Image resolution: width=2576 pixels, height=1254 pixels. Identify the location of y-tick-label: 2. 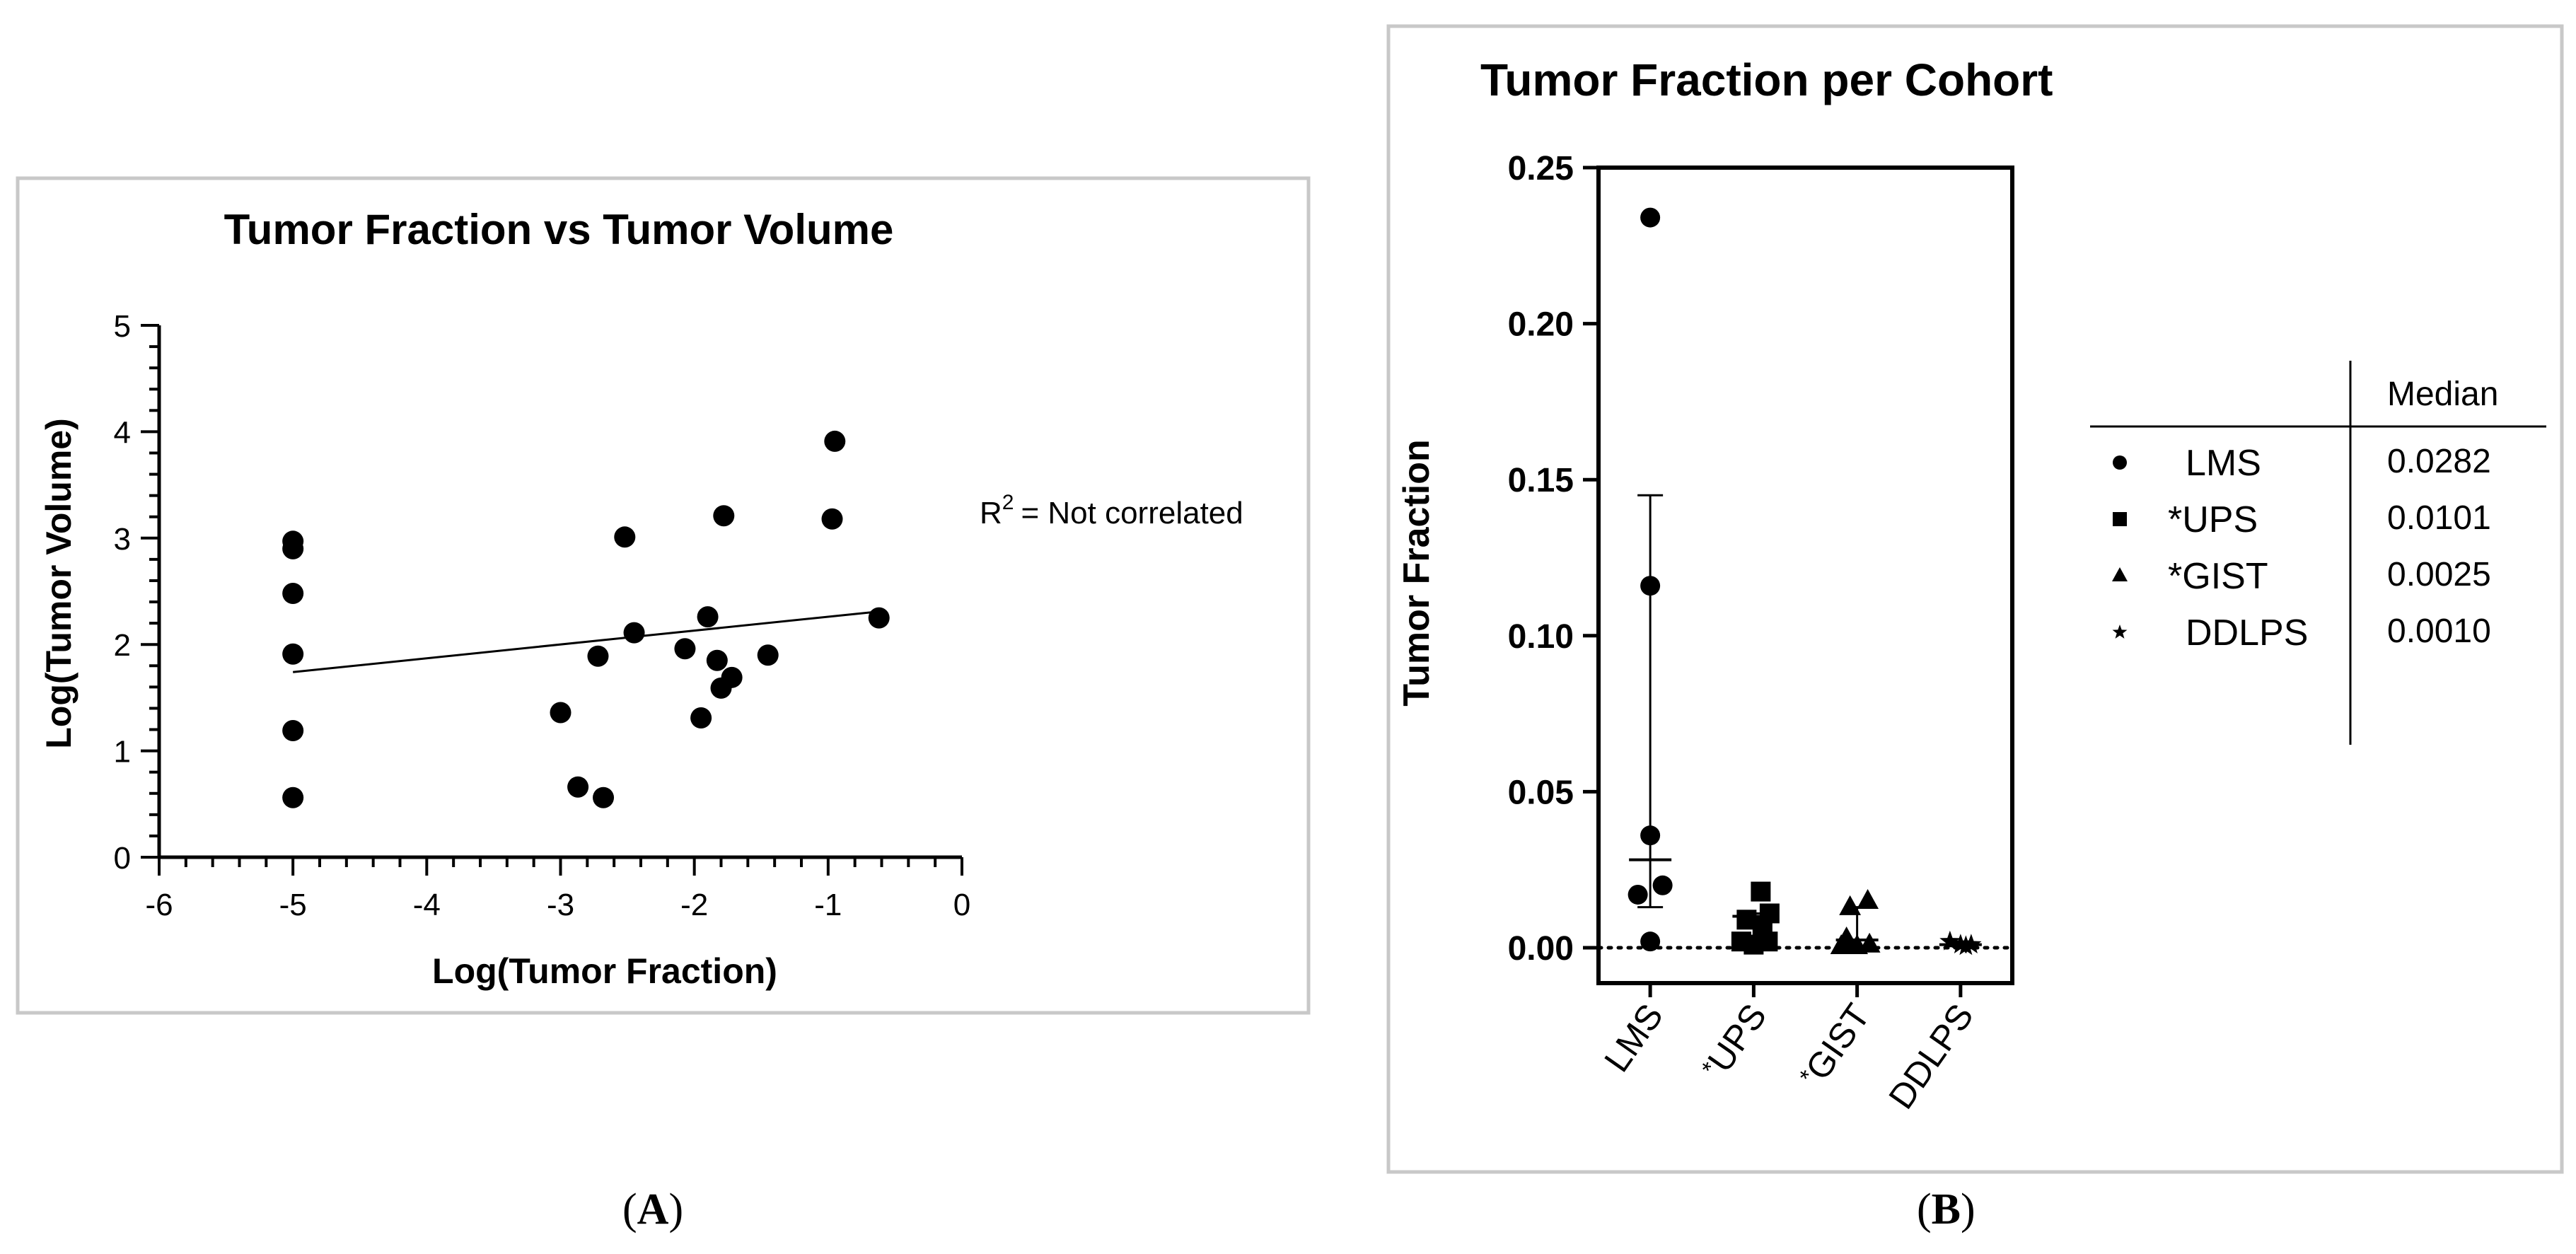
(122, 645).